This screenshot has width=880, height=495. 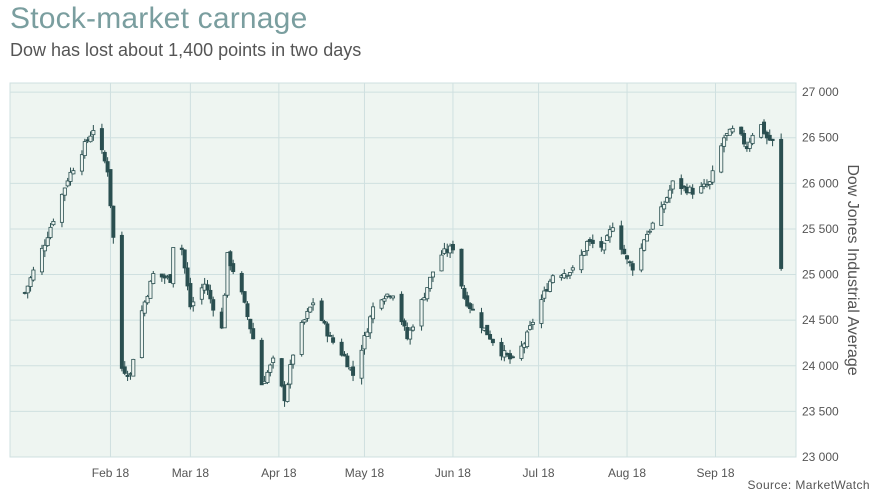 What do you see at coordinates (627, 473) in the screenshot?
I see `x-tick-label: Aug 18` at bounding box center [627, 473].